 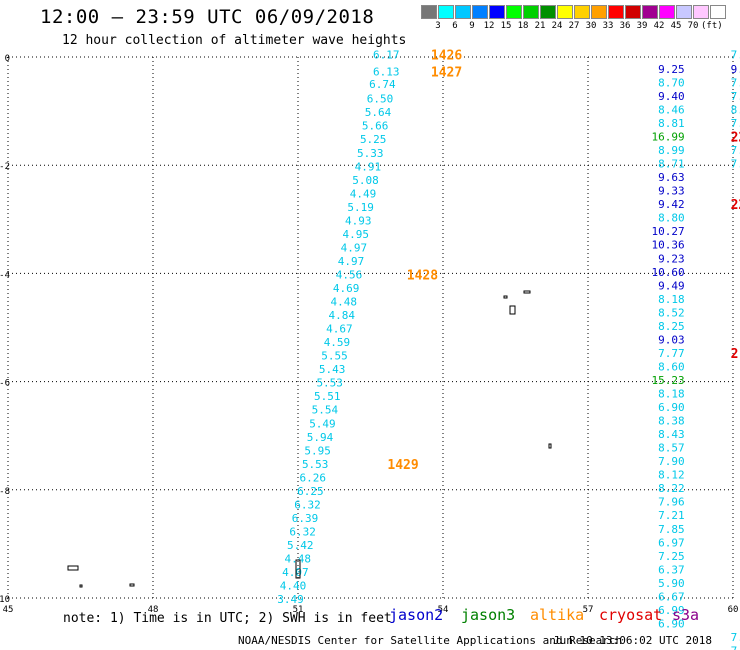 I want to click on scale-label: 6, so click(x=455, y=26).